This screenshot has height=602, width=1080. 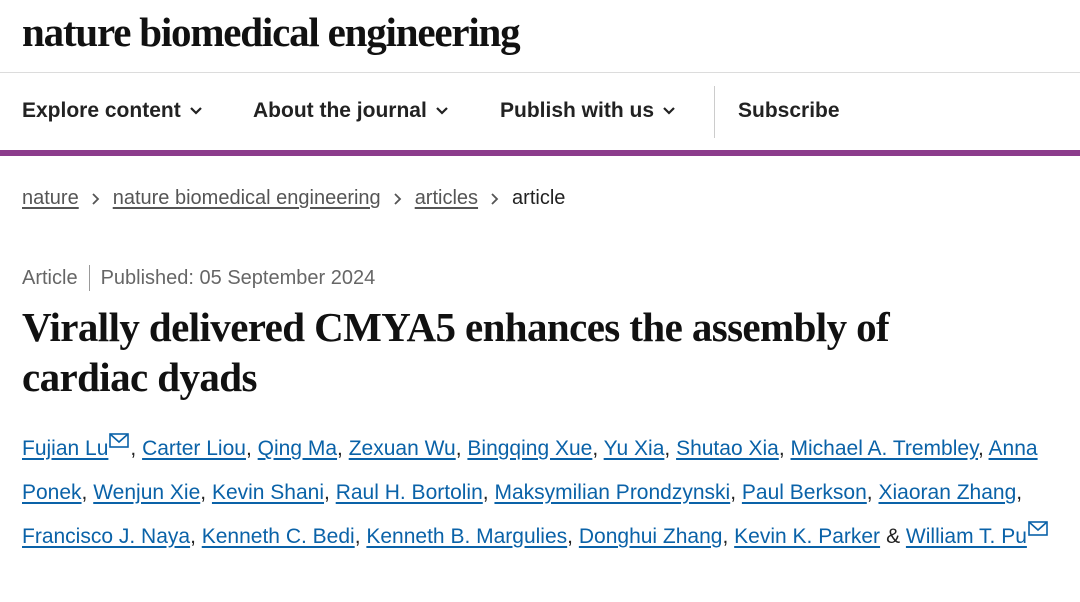 What do you see at coordinates (402, 448) in the screenshot?
I see `author-link: Zexuan Wu` at bounding box center [402, 448].